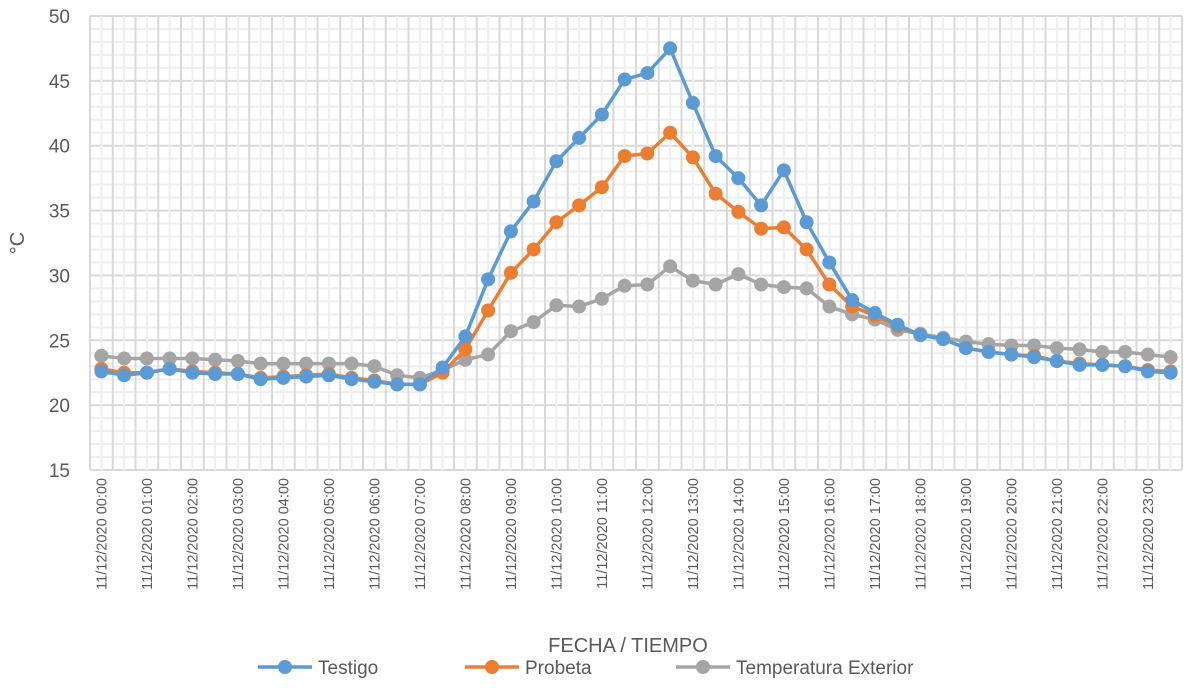  I want to click on legend-item: Probeta, so click(528, 668).